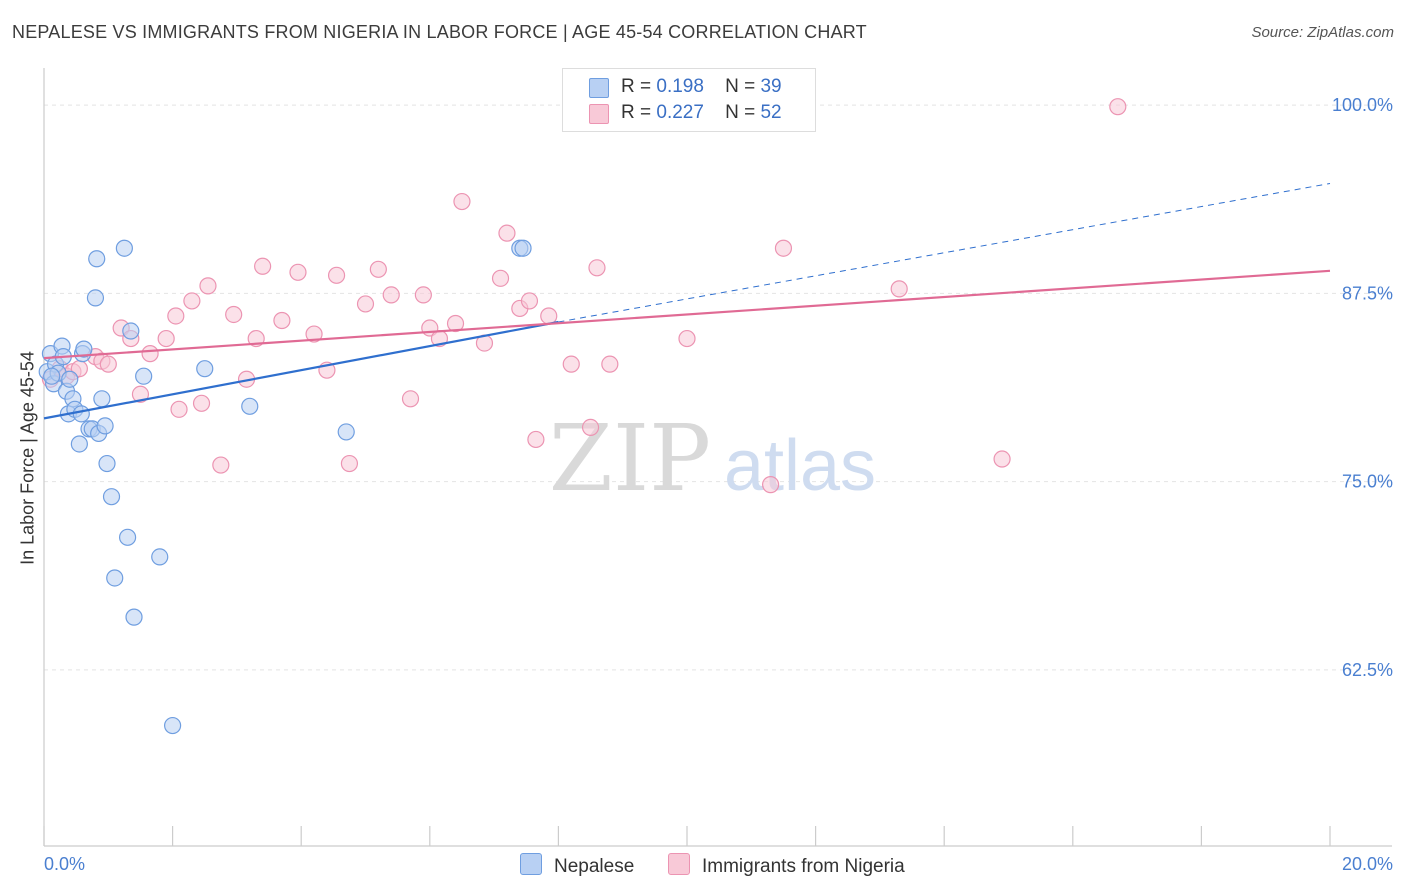  What do you see at coordinates (301, 370) in the screenshot?
I see `nepalese-trend-line` at bounding box center [301, 370].